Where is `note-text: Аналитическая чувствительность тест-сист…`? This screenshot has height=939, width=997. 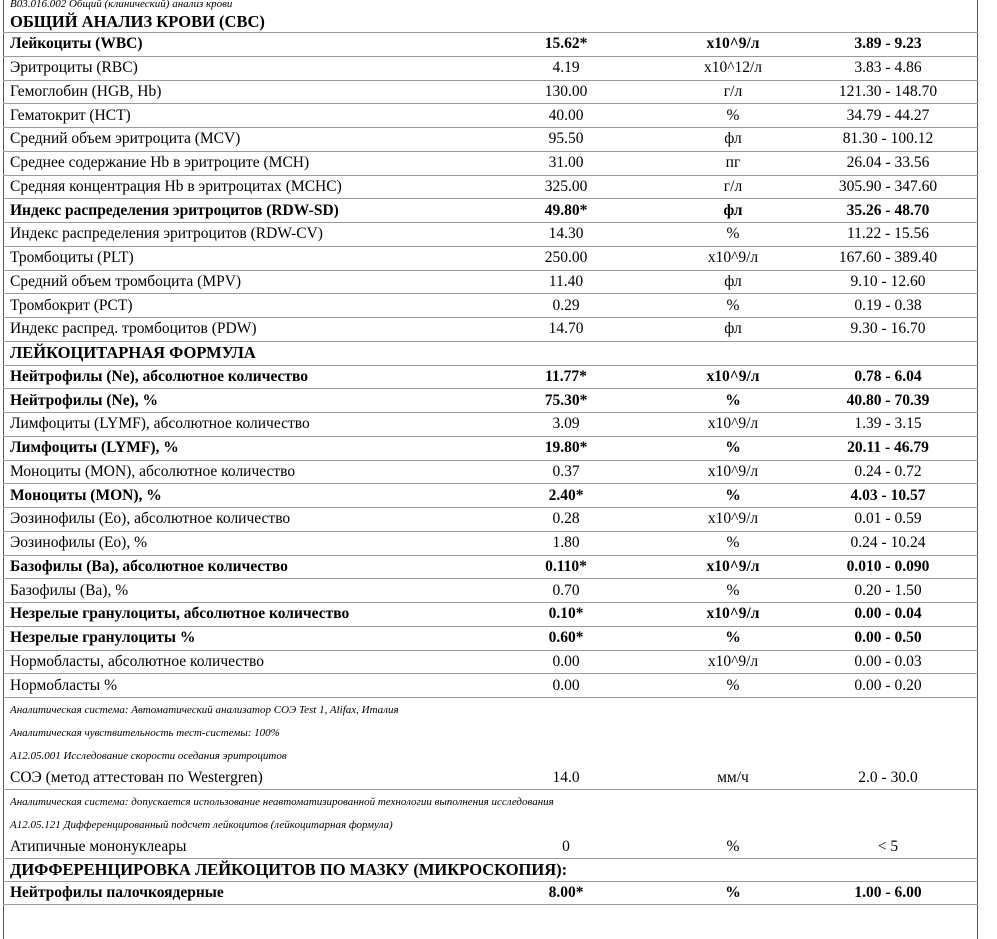
note-text: Аналитическая чувствительность тест-сист… is located at coordinates (145, 733).